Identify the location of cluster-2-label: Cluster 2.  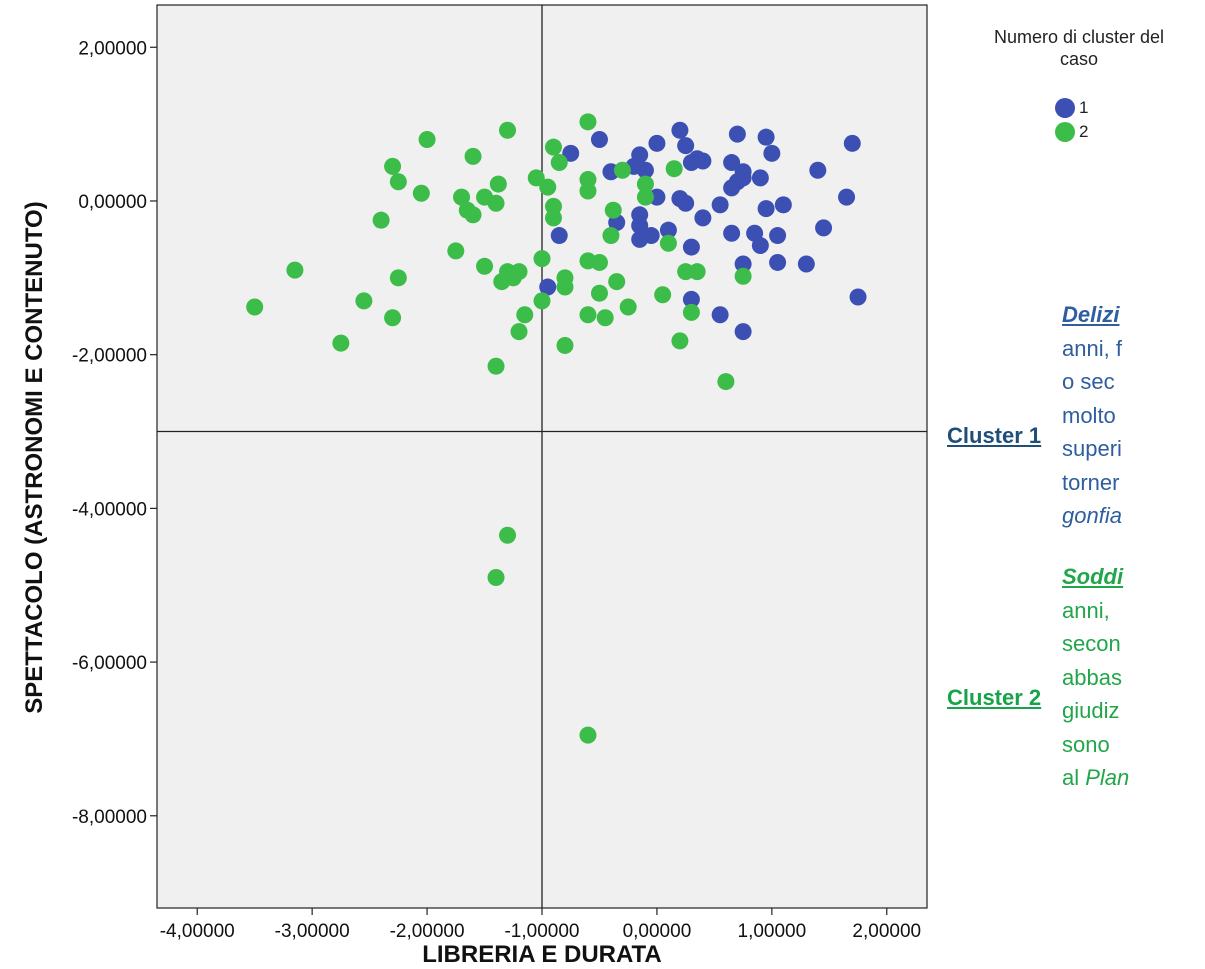
(994, 697).